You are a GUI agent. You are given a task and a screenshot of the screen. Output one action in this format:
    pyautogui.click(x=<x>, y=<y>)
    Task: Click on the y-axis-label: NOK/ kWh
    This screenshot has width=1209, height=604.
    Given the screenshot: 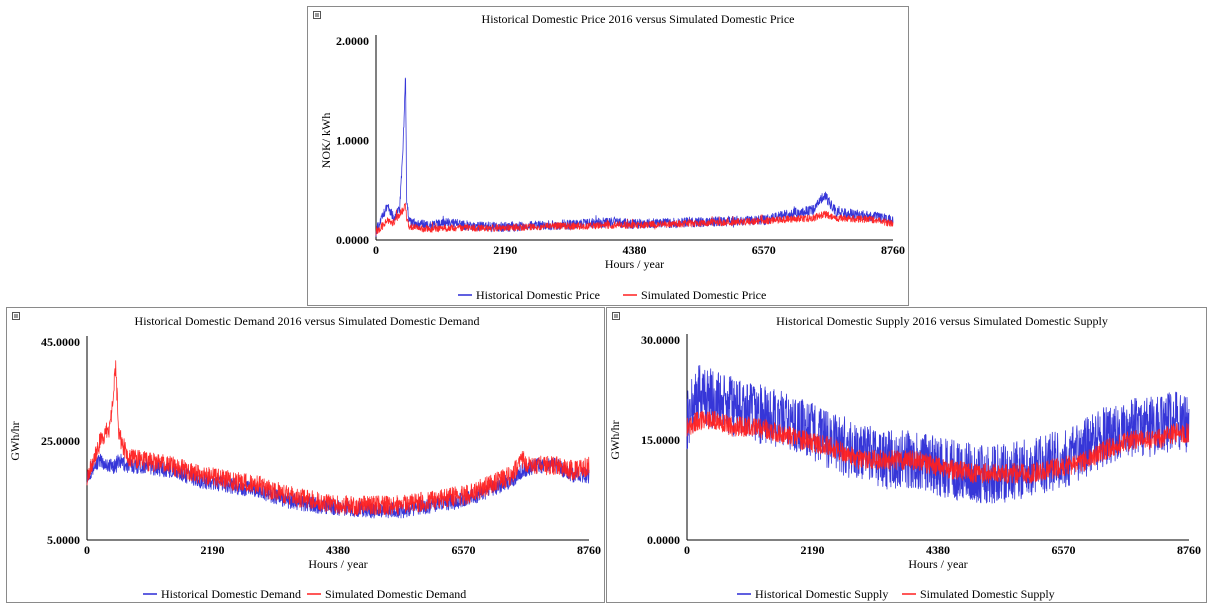 What is the action you would take?
    pyautogui.click(x=326, y=141)
    